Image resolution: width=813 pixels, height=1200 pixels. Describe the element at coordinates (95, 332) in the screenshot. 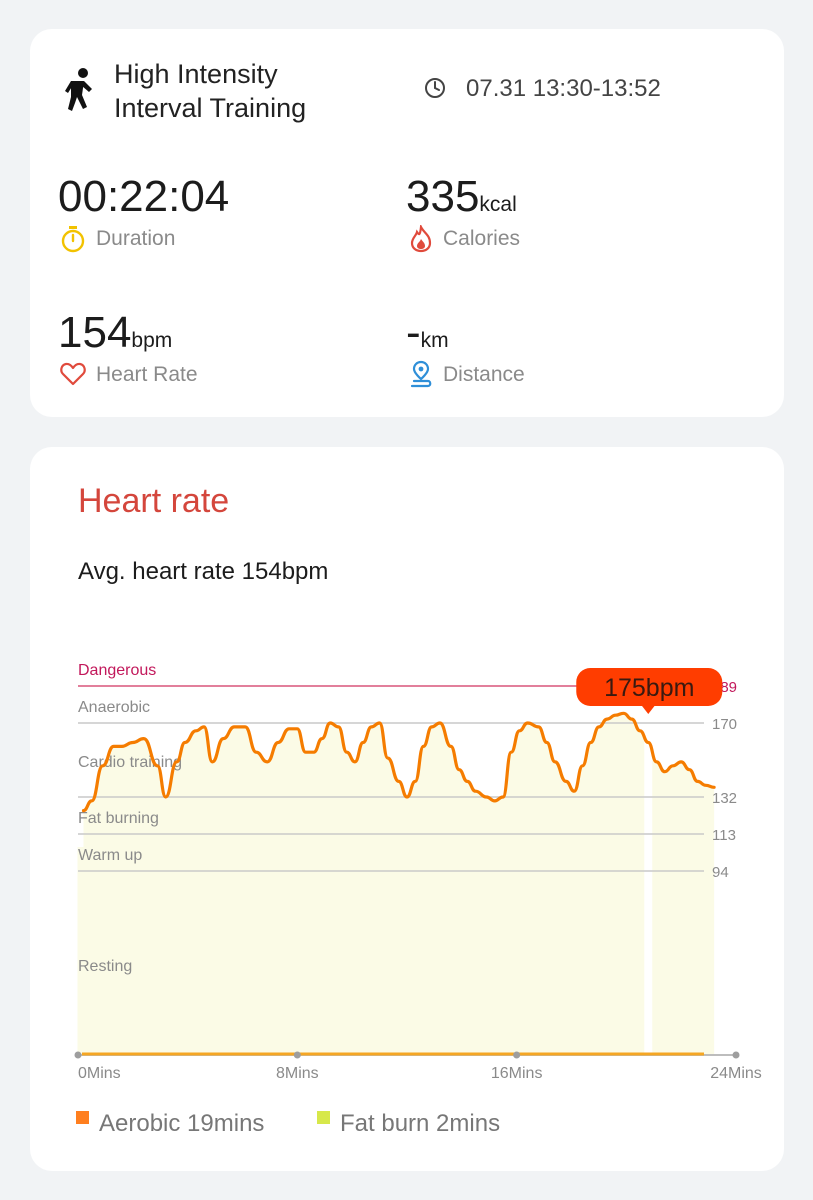

I see `heart-rate-value: 154` at that location.